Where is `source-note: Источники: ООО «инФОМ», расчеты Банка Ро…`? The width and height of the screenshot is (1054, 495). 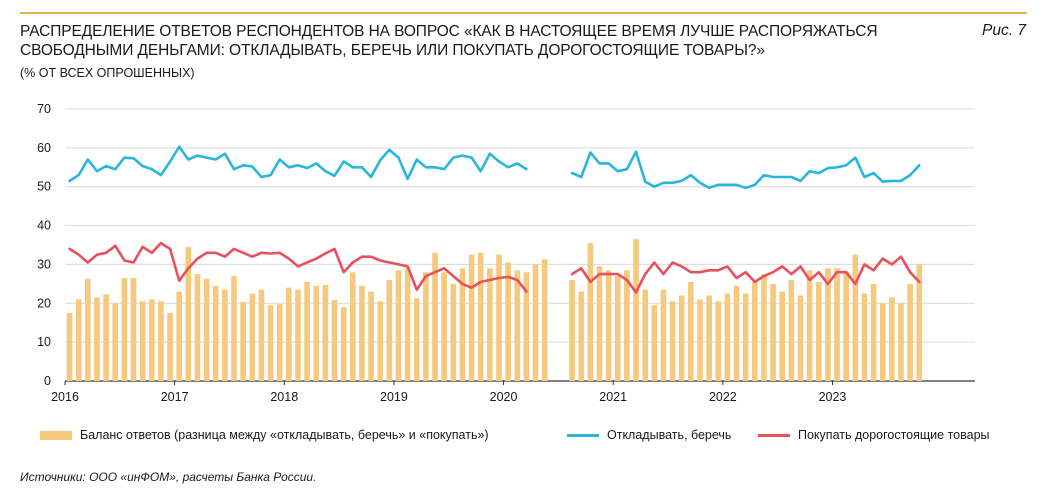 source-note: Источники: ООО «инФОМ», расчеты Банка Ро… is located at coordinates (168, 477).